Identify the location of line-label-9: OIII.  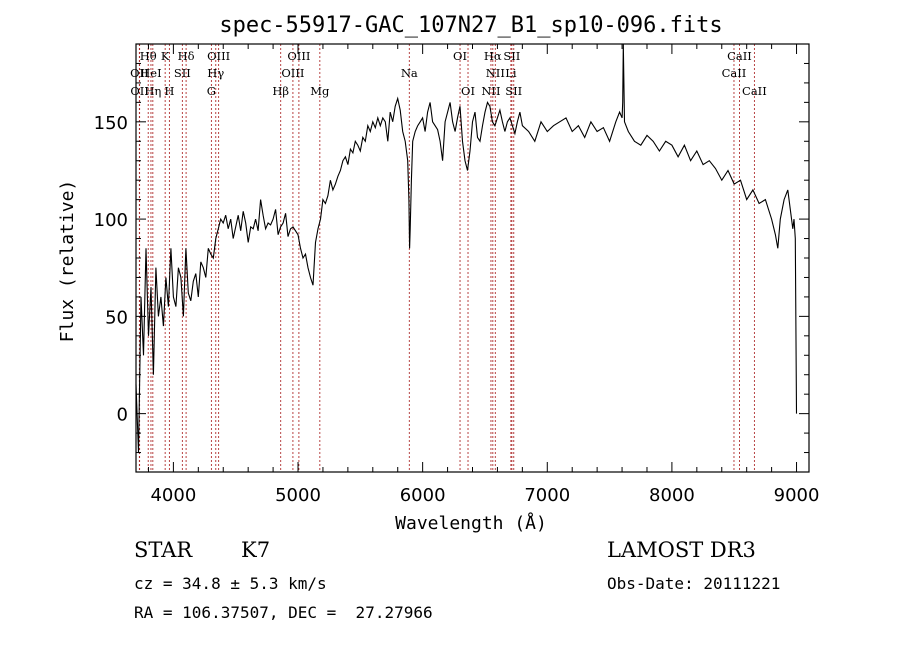
(218, 56).